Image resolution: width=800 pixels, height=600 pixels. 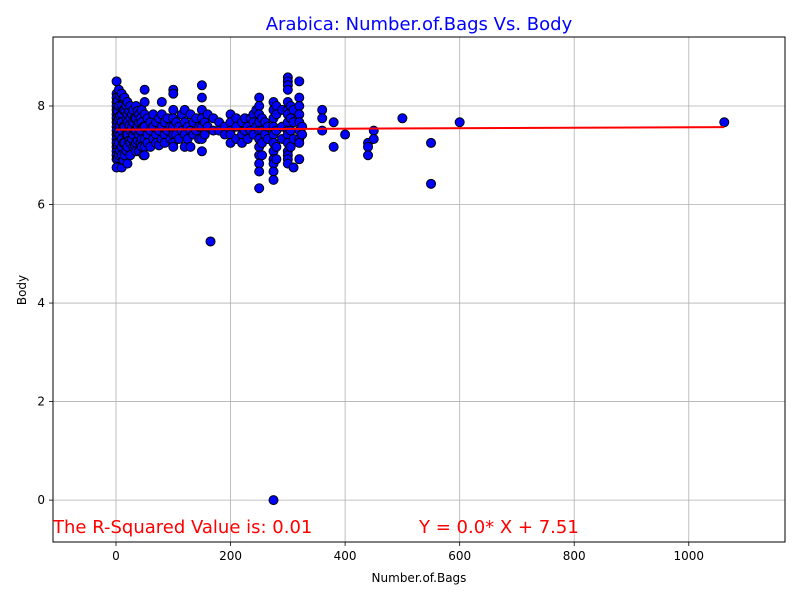 I want to click on y-tick-label: 4, so click(x=41, y=303).